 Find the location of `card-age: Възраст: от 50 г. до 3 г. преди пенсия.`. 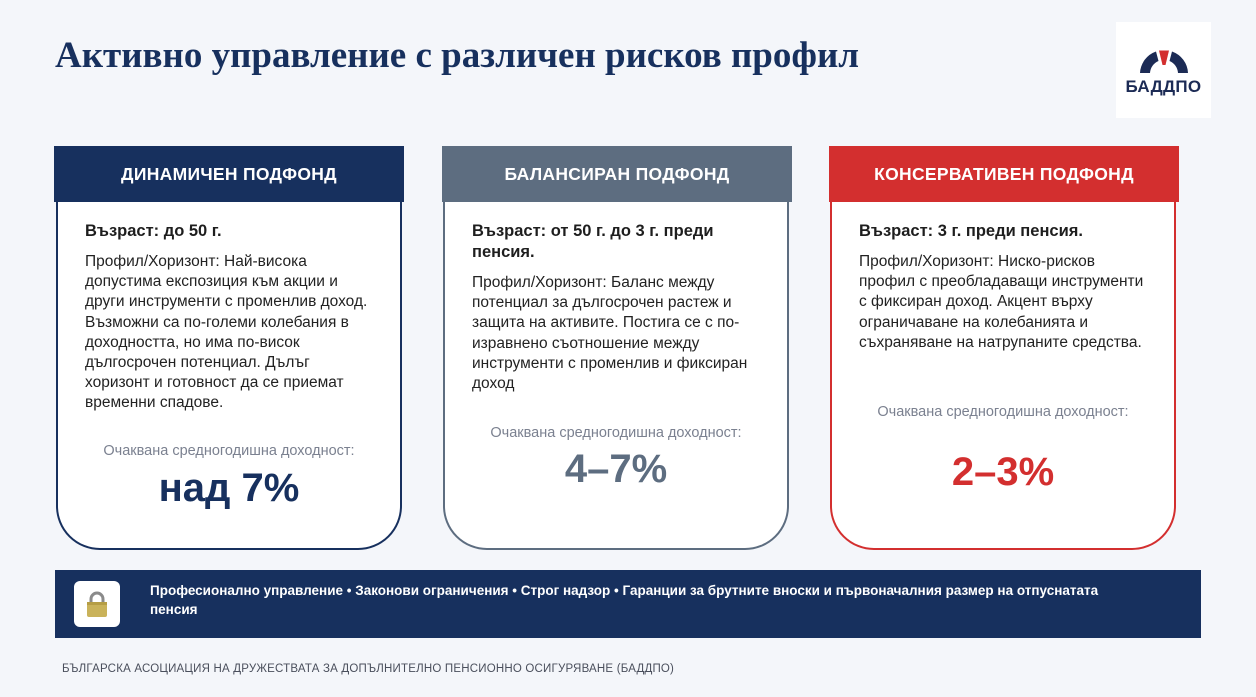

card-age: Възраст: от 50 г. до 3 г. преди пенсия. is located at coordinates (593, 241).